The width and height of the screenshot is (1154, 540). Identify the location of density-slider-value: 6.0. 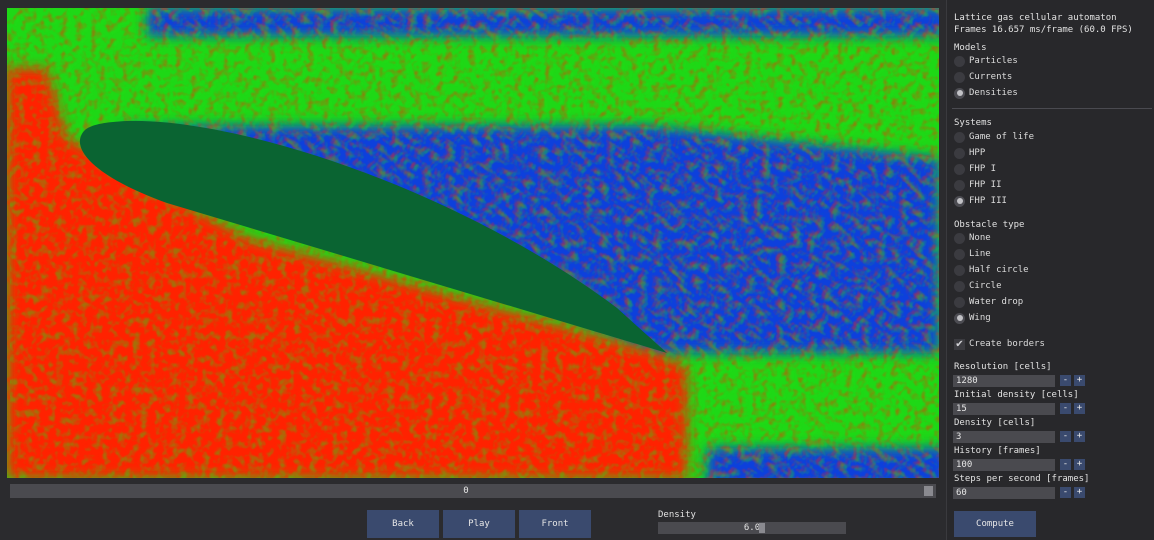
(752, 528).